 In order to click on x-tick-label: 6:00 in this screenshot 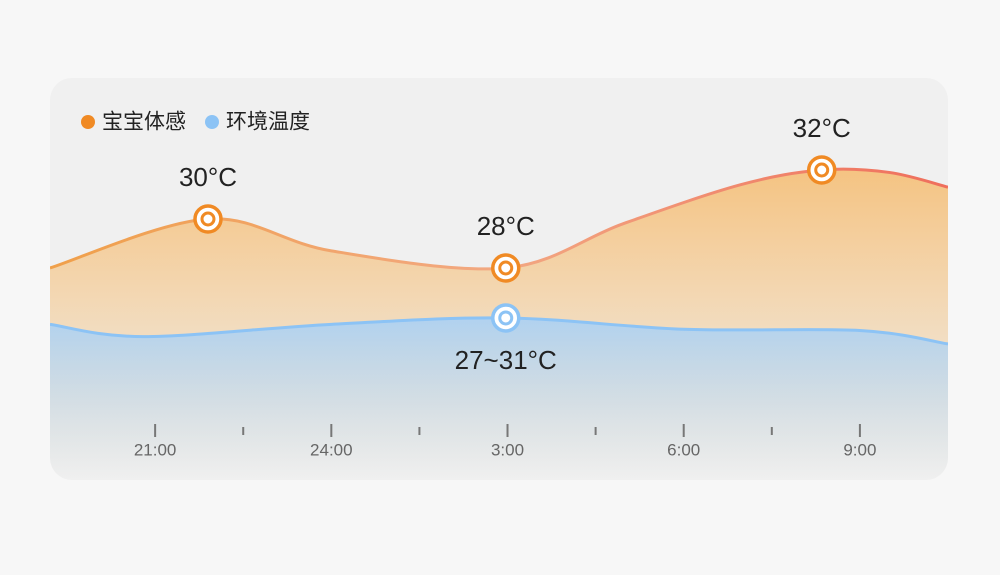, I will do `click(683, 449)`.